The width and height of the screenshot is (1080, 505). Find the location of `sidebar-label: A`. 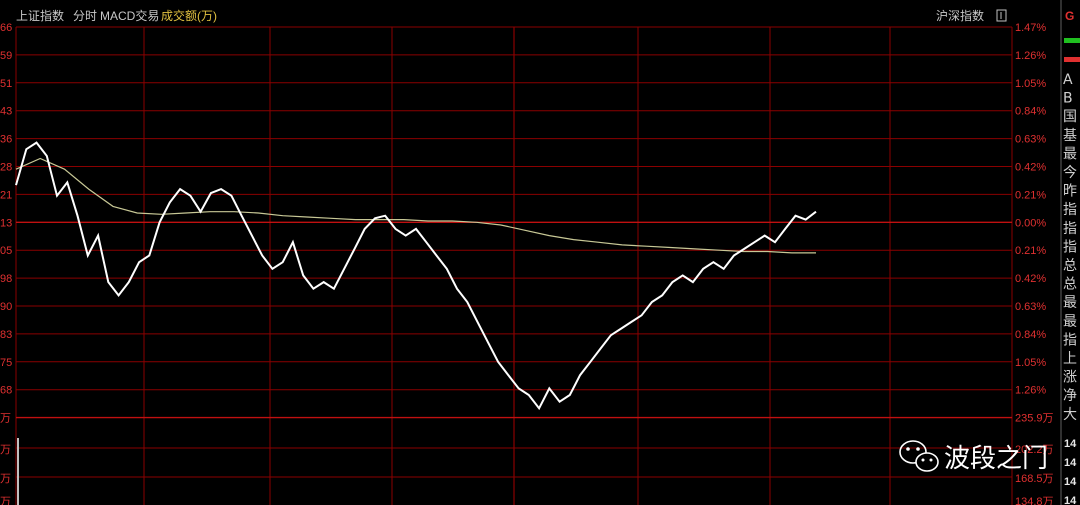

sidebar-label: A is located at coordinates (1068, 80).